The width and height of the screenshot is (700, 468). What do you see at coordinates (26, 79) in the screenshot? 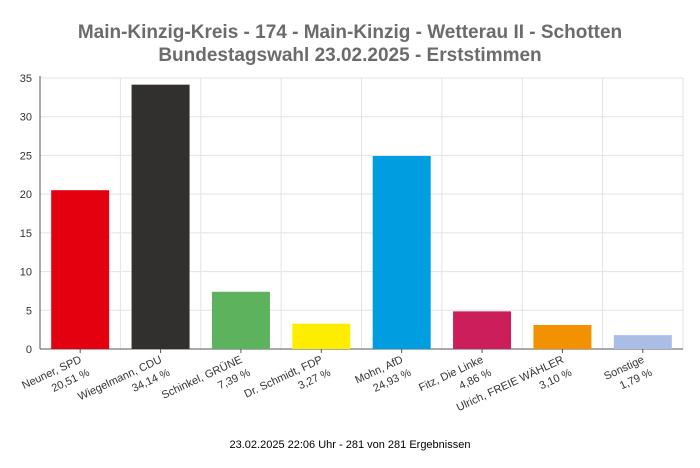
I see `y-tick-label: 35` at bounding box center [26, 79].